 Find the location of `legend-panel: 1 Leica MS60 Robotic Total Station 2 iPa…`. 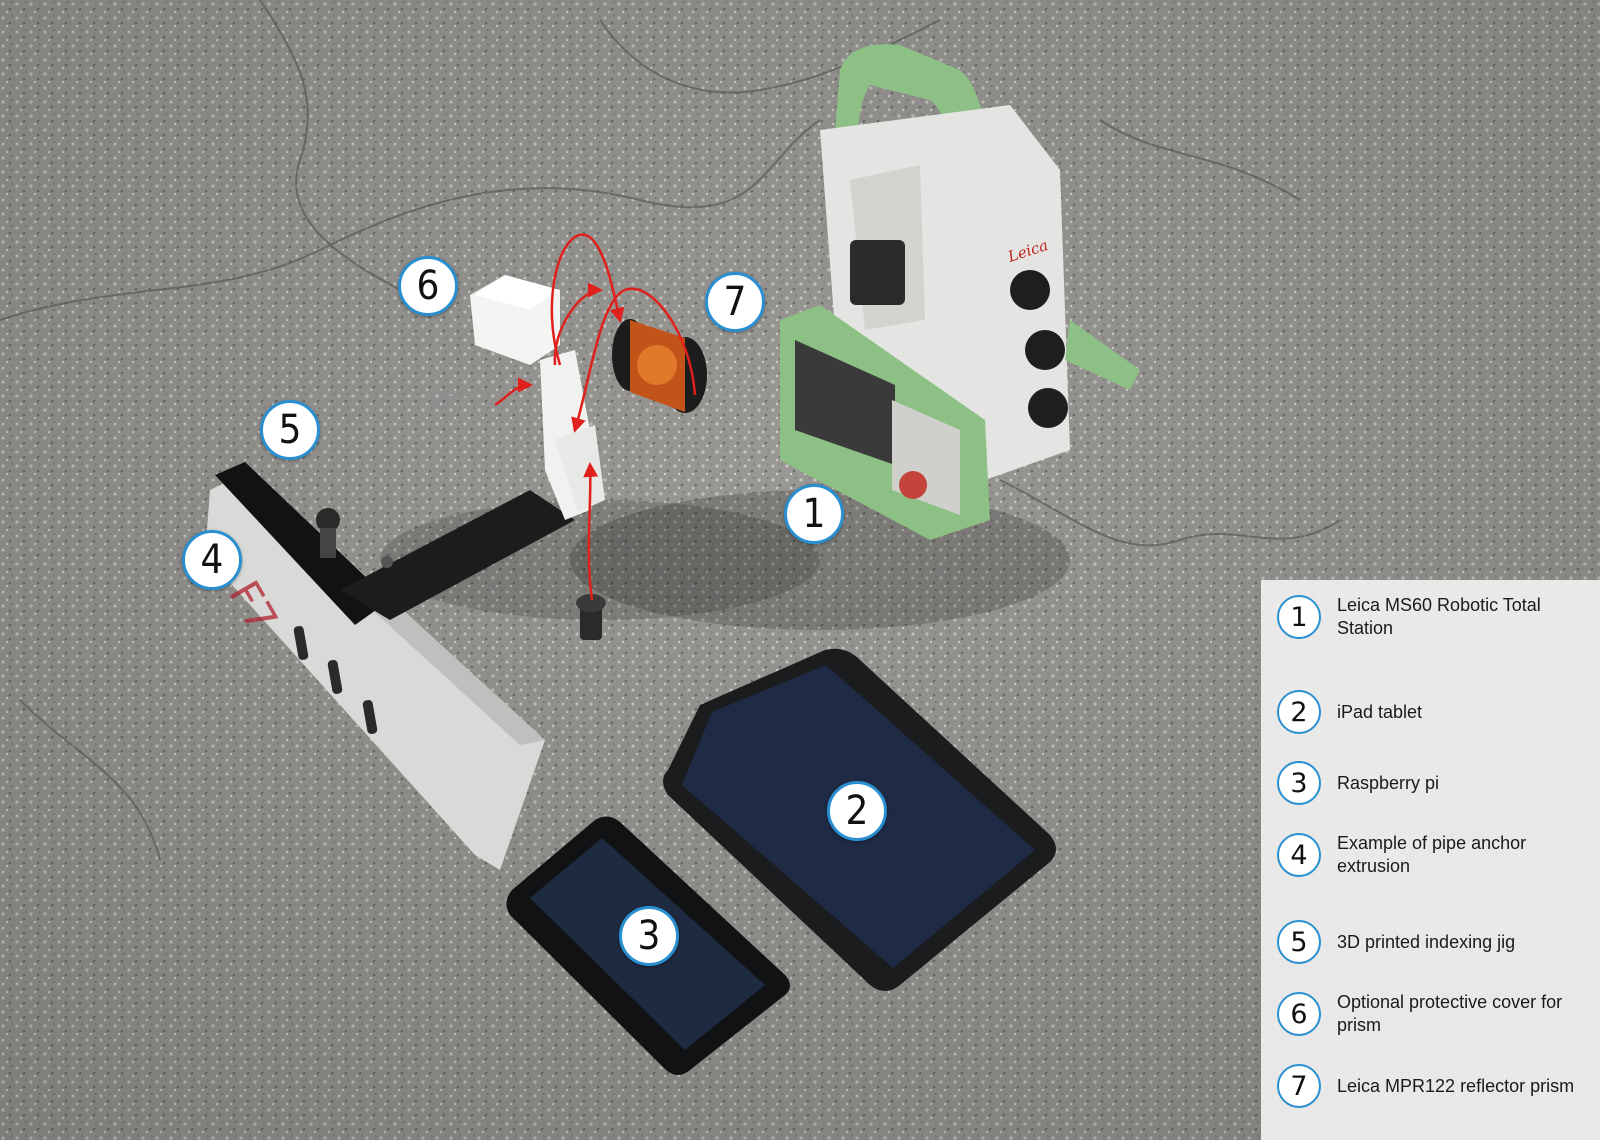

legend-panel: 1 Leica MS60 Robotic Total Station 2 iPa… is located at coordinates (1430, 860).